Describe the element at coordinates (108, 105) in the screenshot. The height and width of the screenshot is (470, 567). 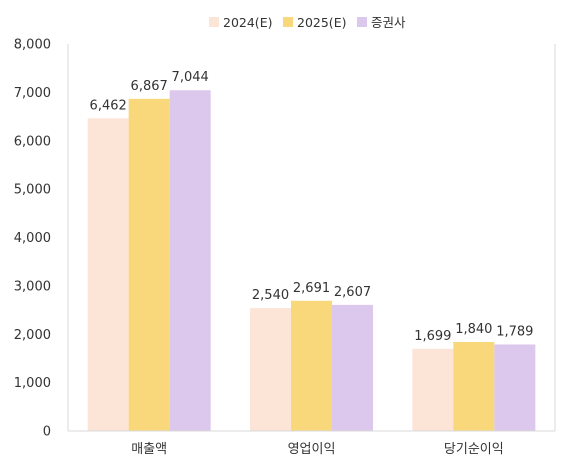
I see `data-label: 6,462` at that location.